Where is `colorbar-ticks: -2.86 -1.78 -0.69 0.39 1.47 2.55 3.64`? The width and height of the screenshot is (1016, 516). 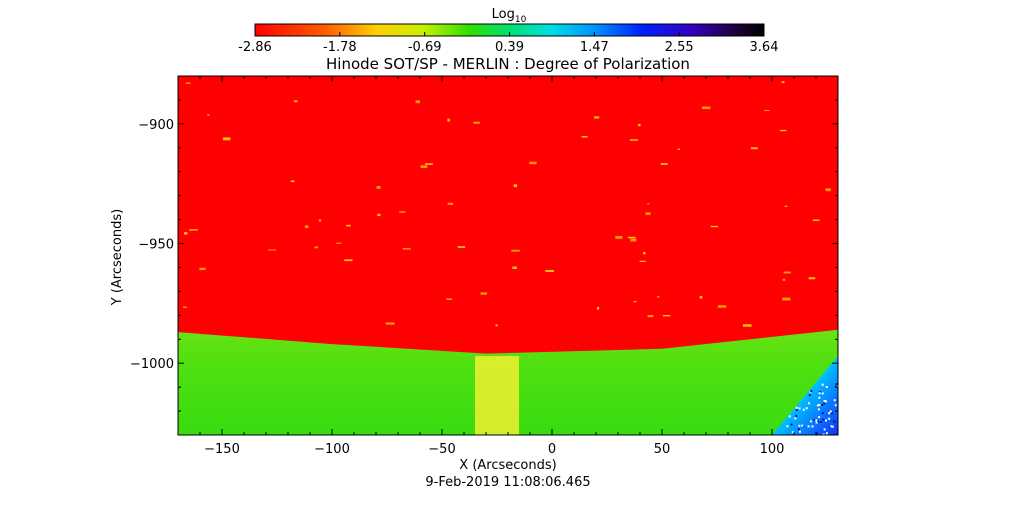
colorbar-ticks: -2.86 -1.78 -0.69 0.39 1.47 2.55 3.64 is located at coordinates (508, 43).